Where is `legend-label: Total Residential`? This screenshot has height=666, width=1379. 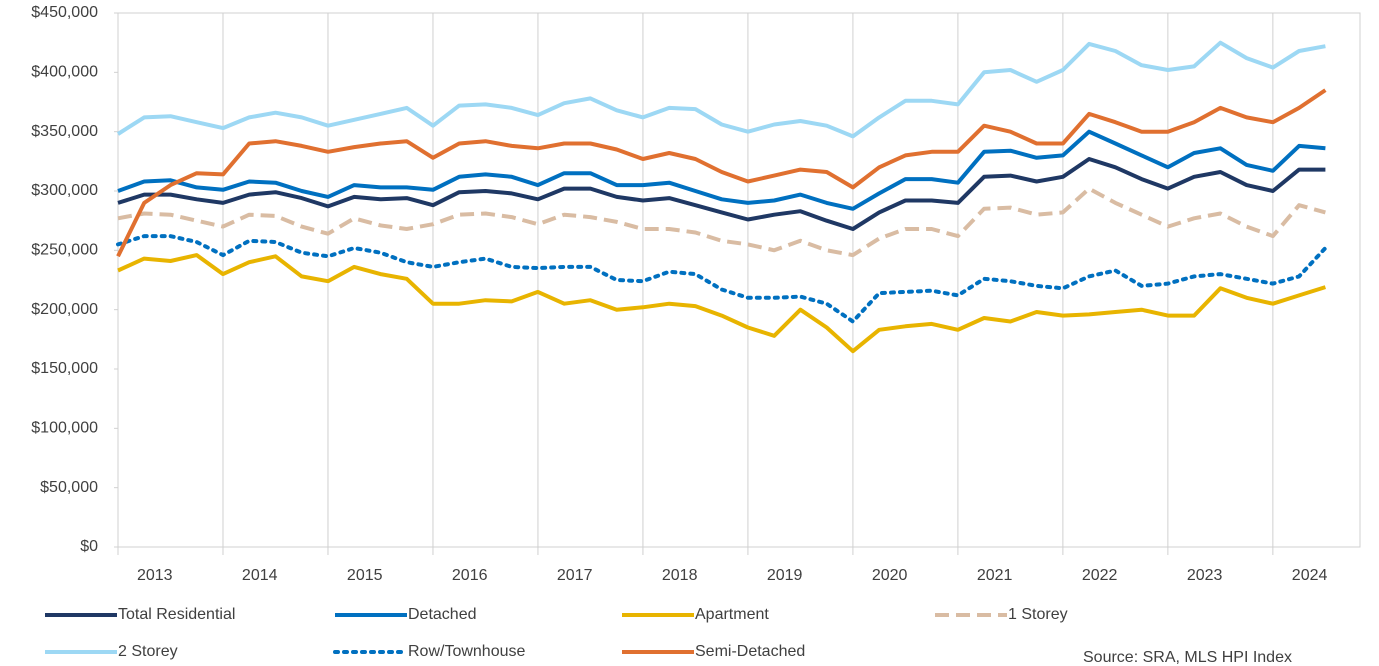 legend-label: Total Residential is located at coordinates (176, 614).